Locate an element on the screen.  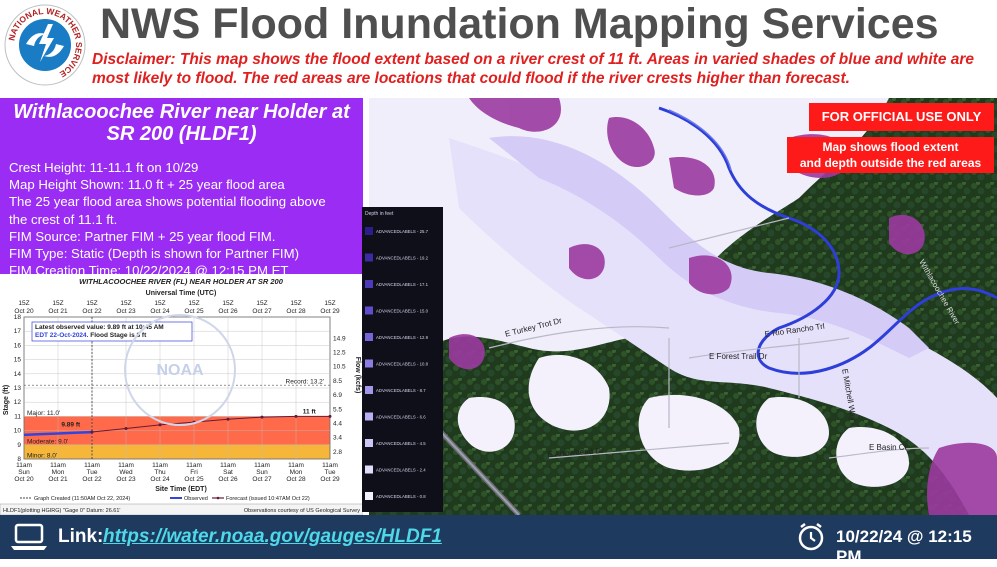
observed-series is located at coordinates (58, 433).